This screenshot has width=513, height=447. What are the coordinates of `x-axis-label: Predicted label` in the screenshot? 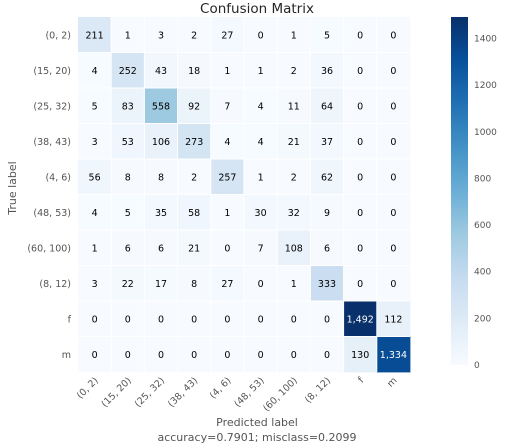 It's located at (257, 422).